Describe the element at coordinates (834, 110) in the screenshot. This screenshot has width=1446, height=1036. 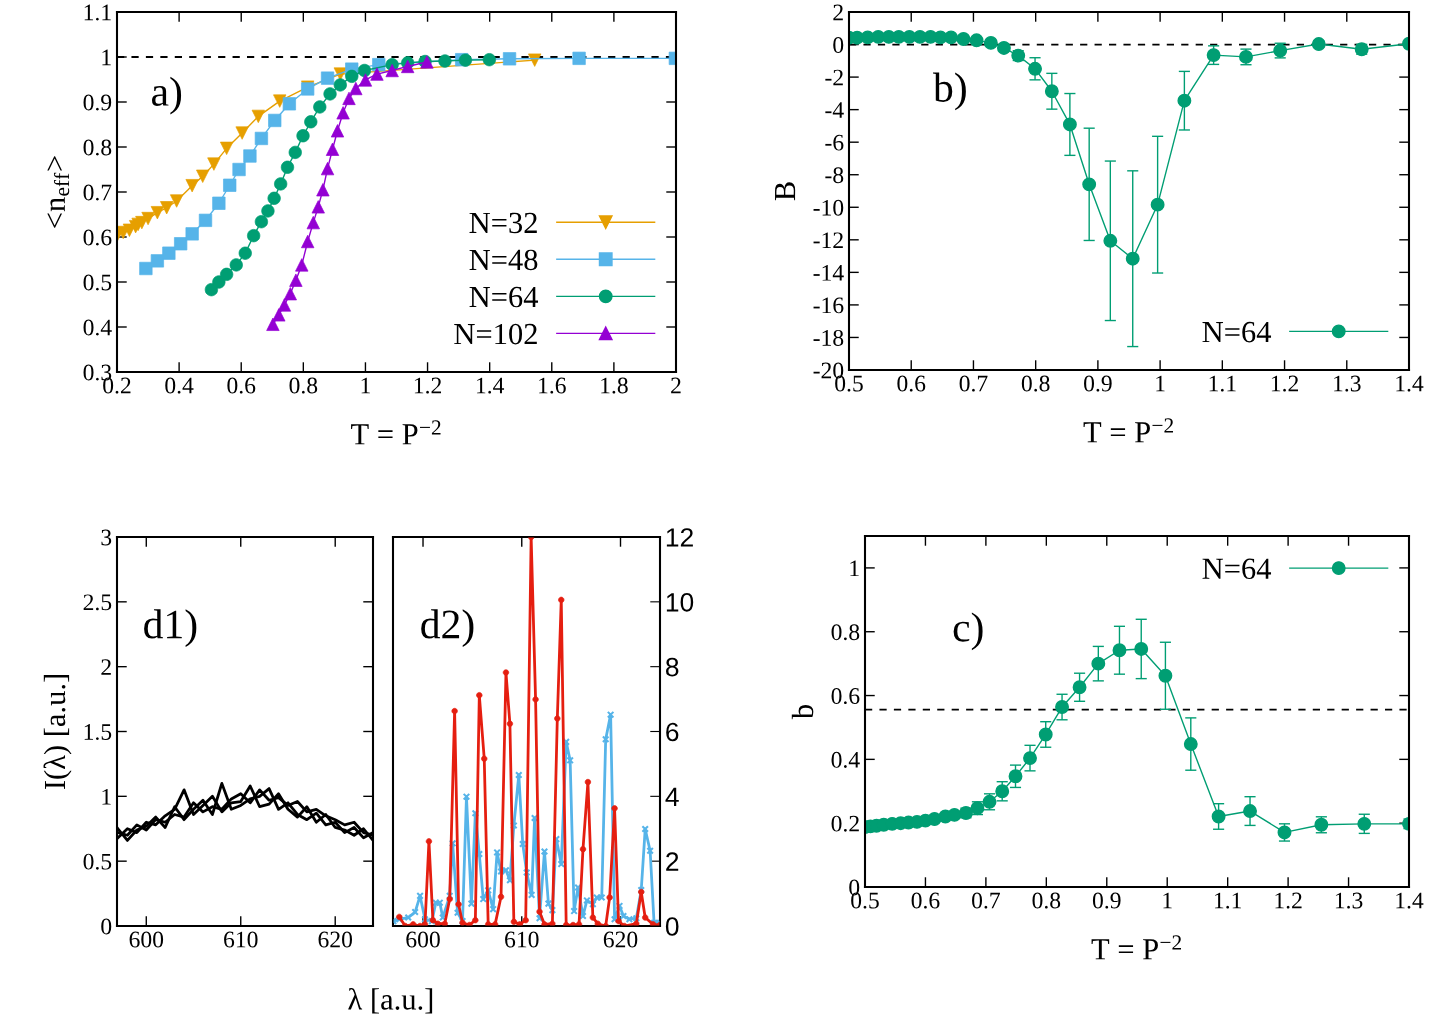
I see `y-tick-label: -4` at that location.